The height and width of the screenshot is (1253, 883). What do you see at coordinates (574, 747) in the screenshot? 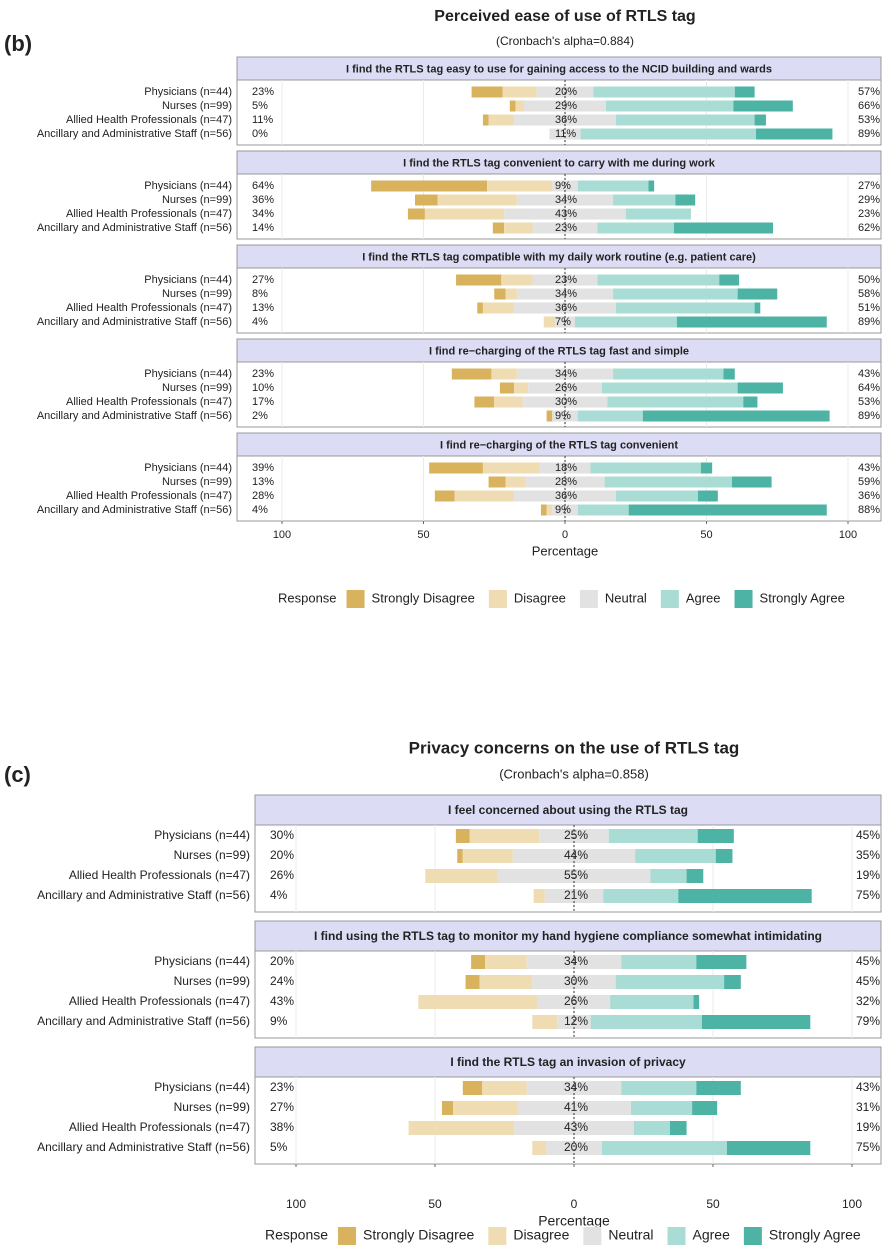
I see `chart-title: Privacy concerns on the use of RTLS tag` at bounding box center [574, 747].